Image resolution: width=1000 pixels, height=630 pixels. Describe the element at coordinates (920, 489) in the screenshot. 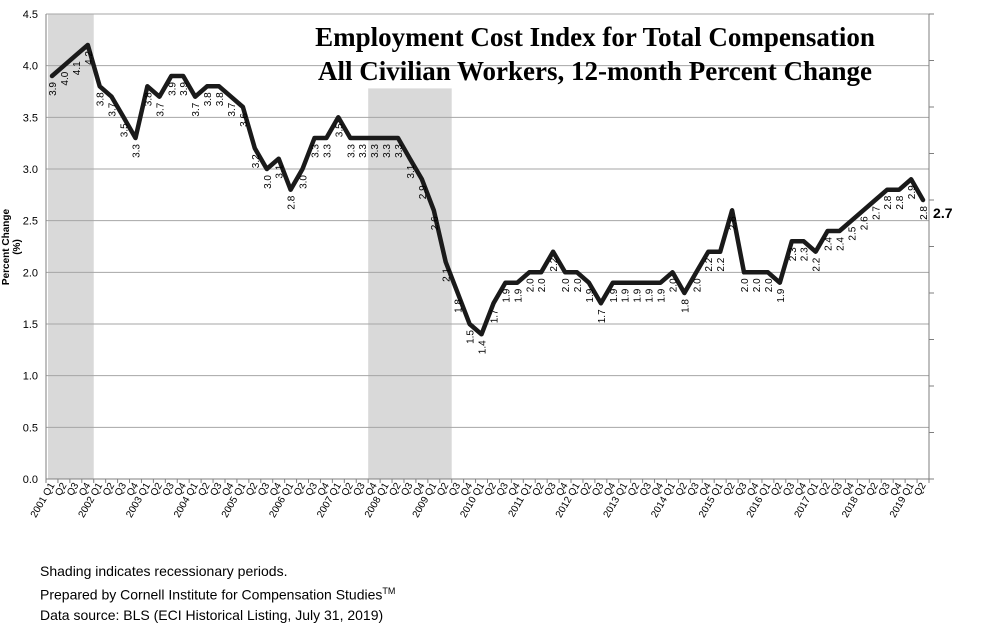

I see `x-tick-label: Q2` at that location.